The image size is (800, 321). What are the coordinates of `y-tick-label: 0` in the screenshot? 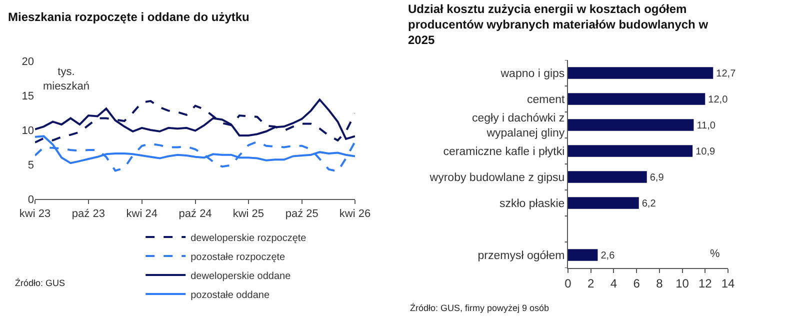 It's located at (31, 200).